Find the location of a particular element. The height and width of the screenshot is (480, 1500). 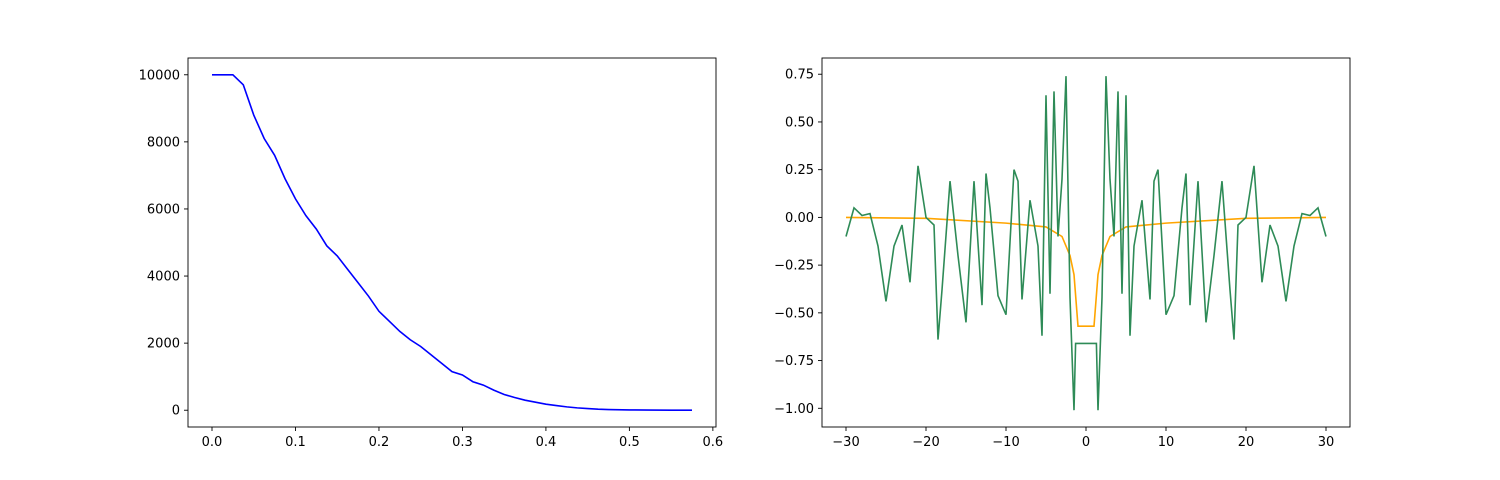

x-tick-label: 20 is located at coordinates (1246, 442).